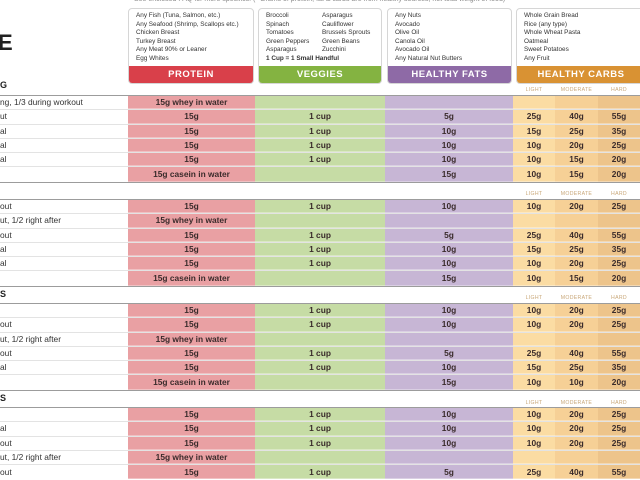 The width and height of the screenshot is (640, 480). What do you see at coordinates (619, 368) in the screenshot?
I see `hard-carbs-cell: 35g` at bounding box center [619, 368].